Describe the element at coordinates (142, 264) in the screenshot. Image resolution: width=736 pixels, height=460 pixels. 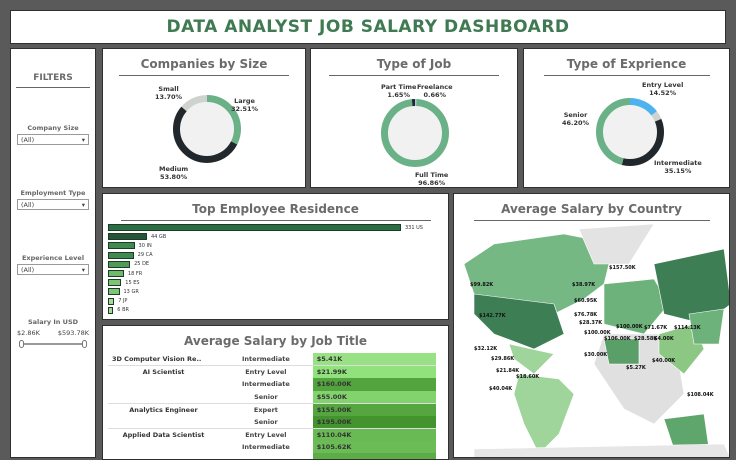
I see `bar-label: 25 DE` at that location.